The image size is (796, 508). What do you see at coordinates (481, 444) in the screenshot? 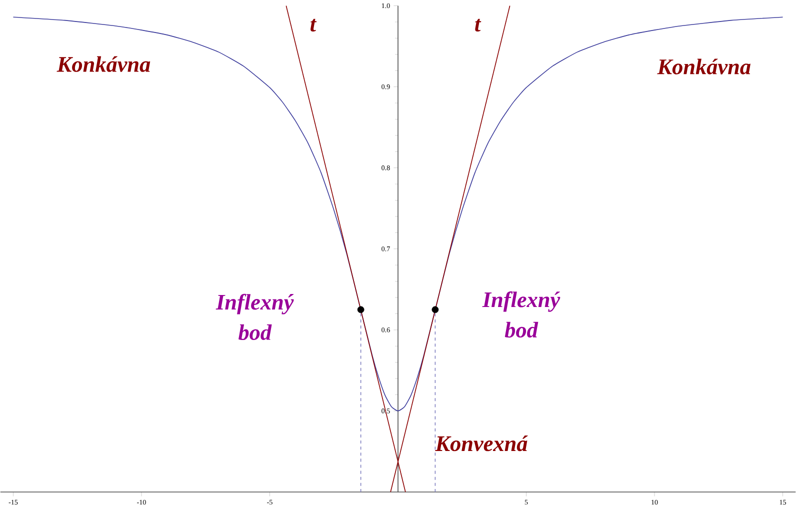
I see `annotation: Konvexná` at bounding box center [481, 444].